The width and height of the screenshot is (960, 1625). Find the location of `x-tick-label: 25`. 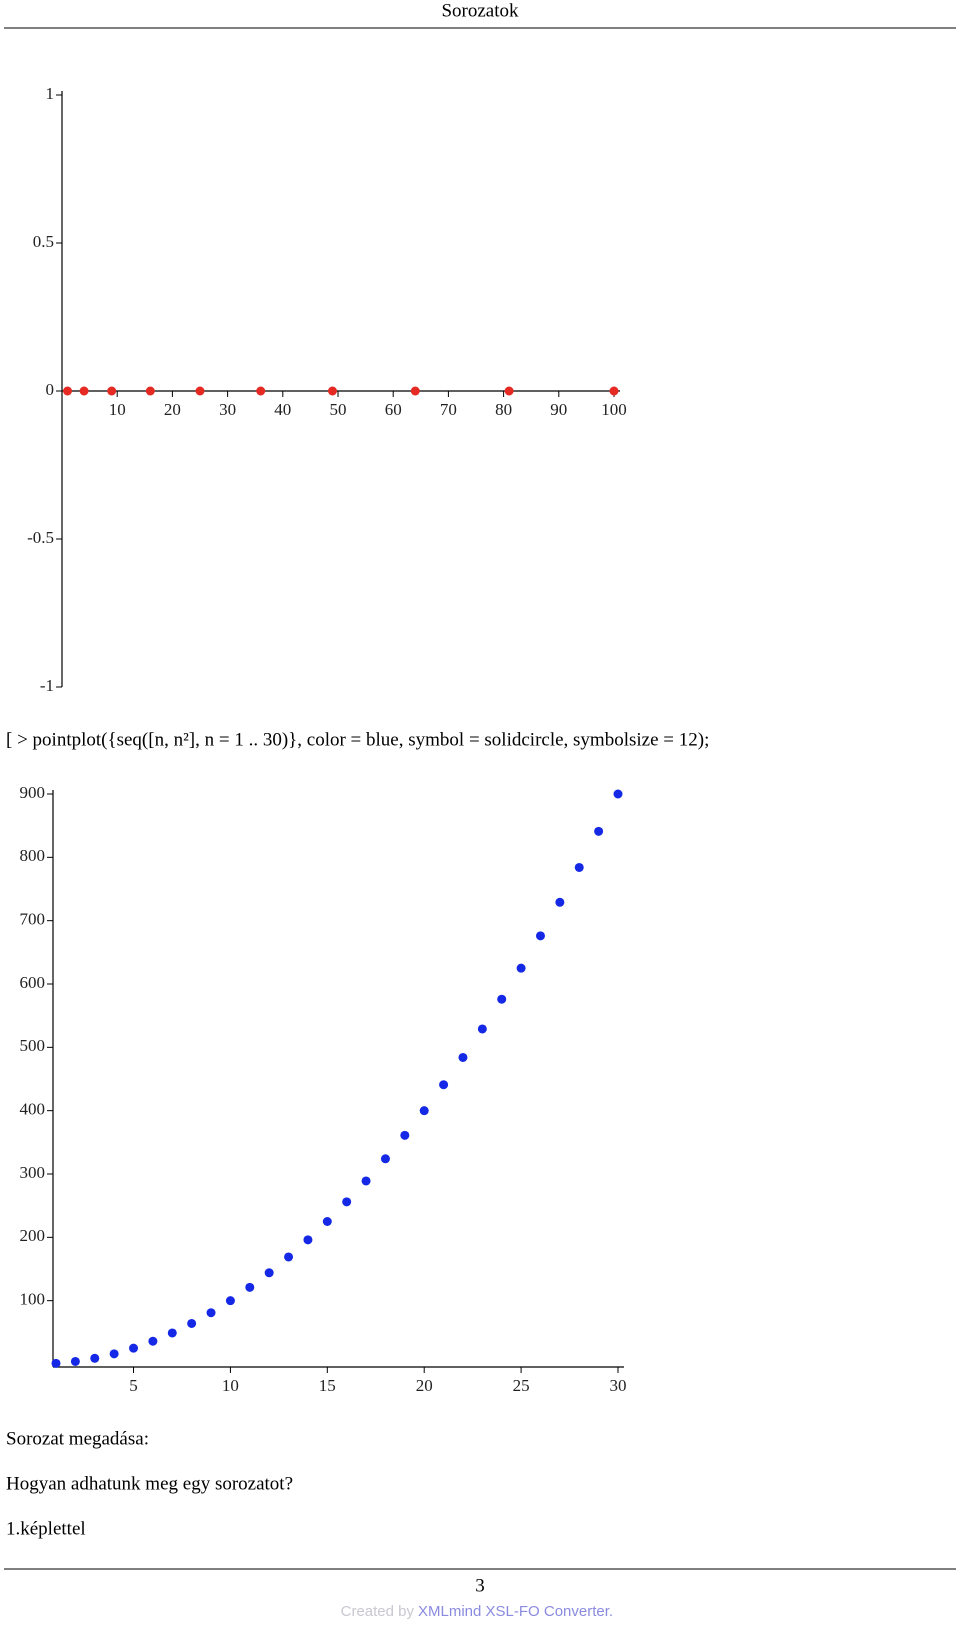

x-tick-label: 25 is located at coordinates (521, 1385).